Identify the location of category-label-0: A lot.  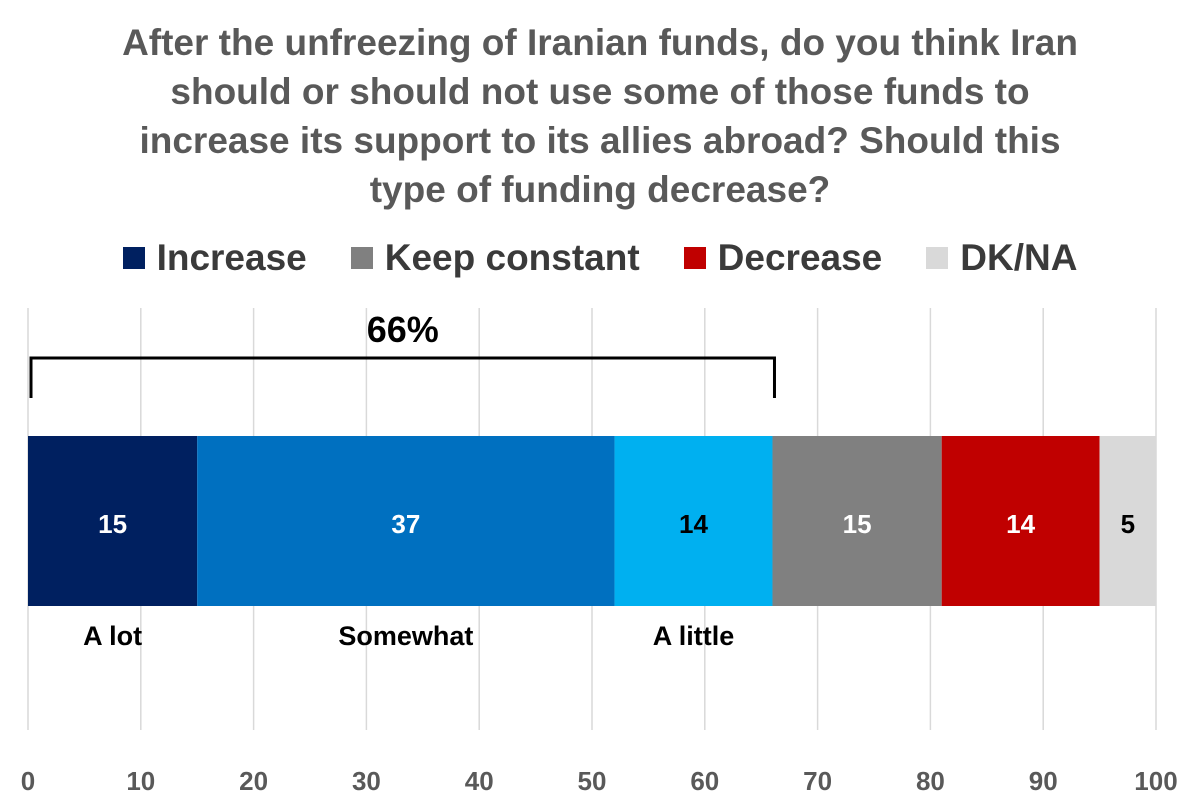
(112, 636).